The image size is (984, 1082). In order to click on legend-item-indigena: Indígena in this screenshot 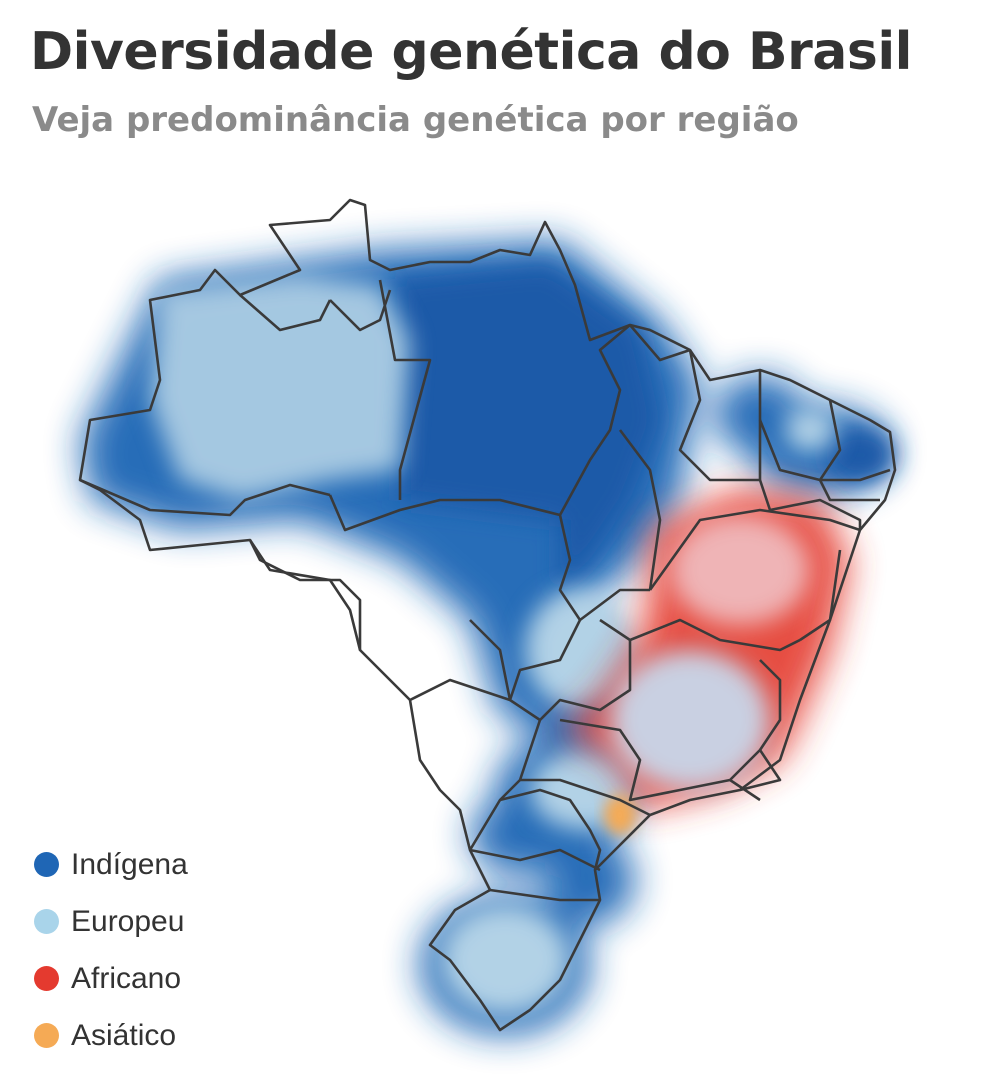, I will do `click(111, 864)`.